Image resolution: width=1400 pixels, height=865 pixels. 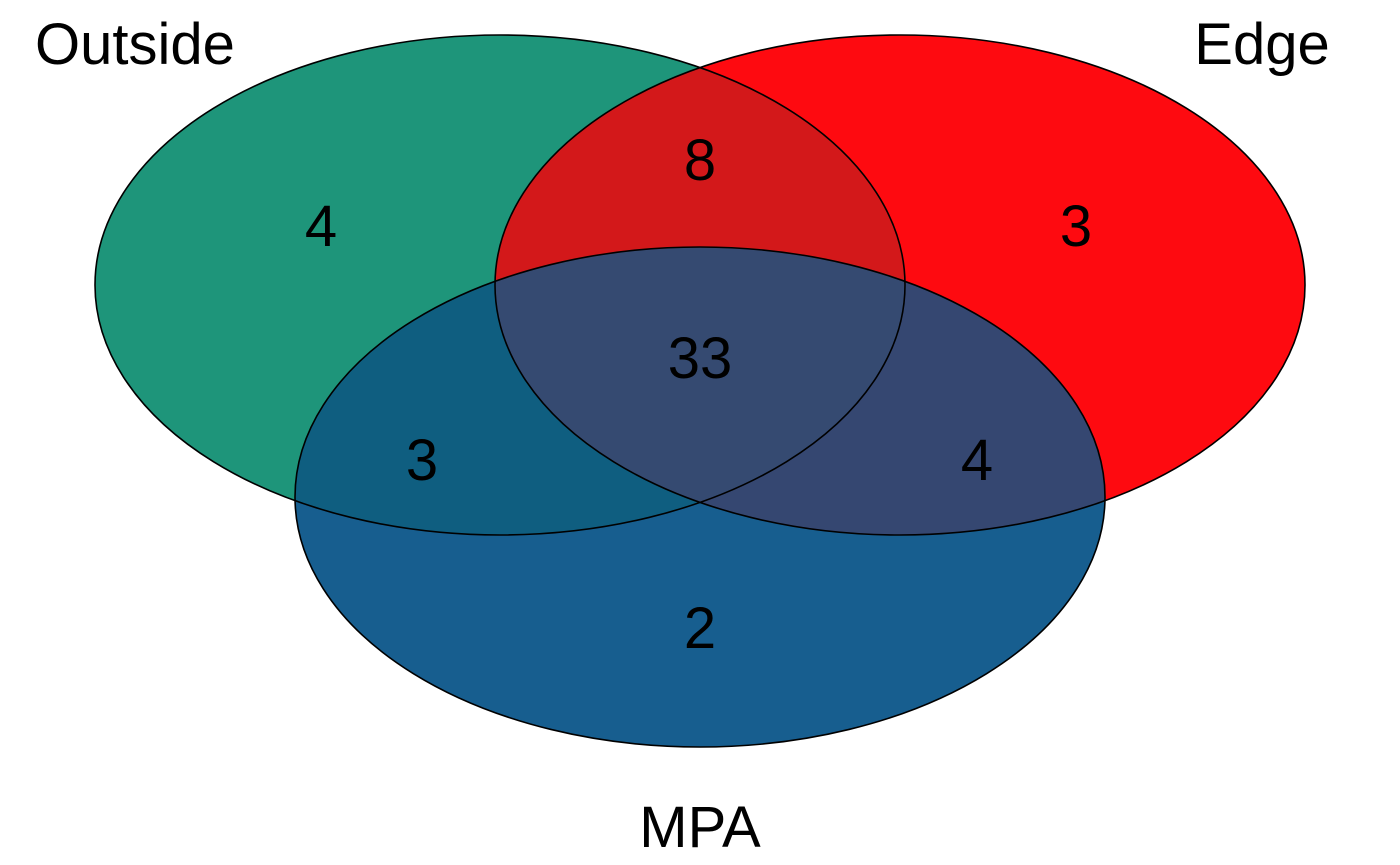 I want to click on outside-mpa-count: 3, so click(x=422, y=460).